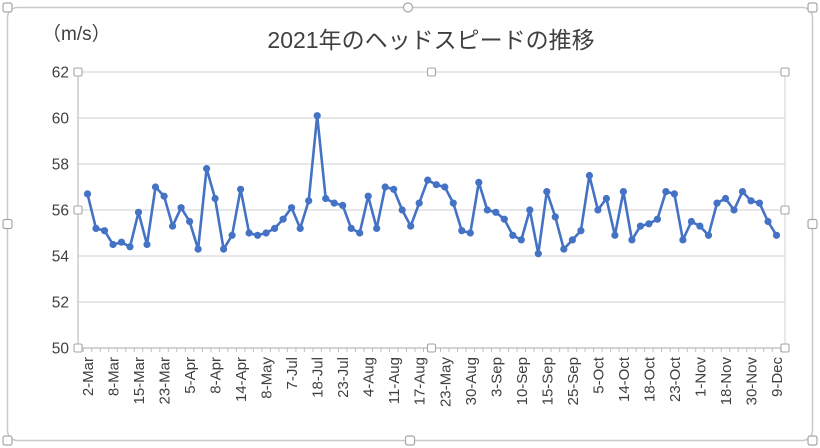 This screenshot has height=448, width=820. What do you see at coordinates (7, 440) in the screenshot?
I see `chart-resize-handle-bottom-left` at bounding box center [7, 440].